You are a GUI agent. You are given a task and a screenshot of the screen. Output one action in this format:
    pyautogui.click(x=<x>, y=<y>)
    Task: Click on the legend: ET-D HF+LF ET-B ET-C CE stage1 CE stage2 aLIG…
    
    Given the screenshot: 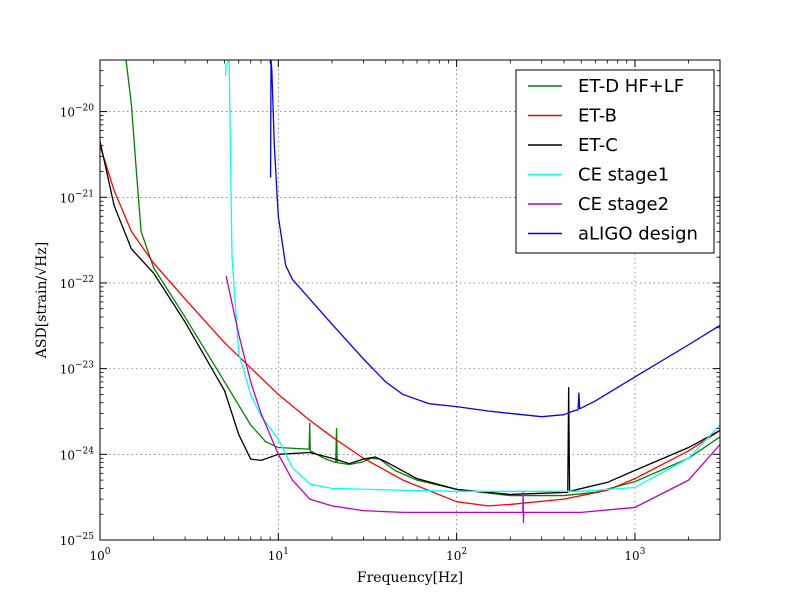 What is the action you would take?
    pyautogui.click(x=615, y=161)
    